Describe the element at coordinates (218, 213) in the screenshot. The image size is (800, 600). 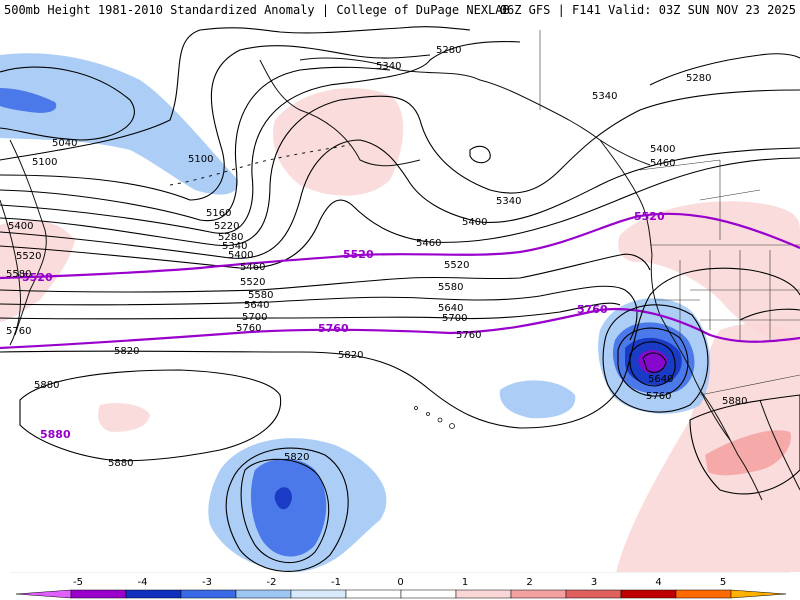
I see `label-5160: 5160` at that location.